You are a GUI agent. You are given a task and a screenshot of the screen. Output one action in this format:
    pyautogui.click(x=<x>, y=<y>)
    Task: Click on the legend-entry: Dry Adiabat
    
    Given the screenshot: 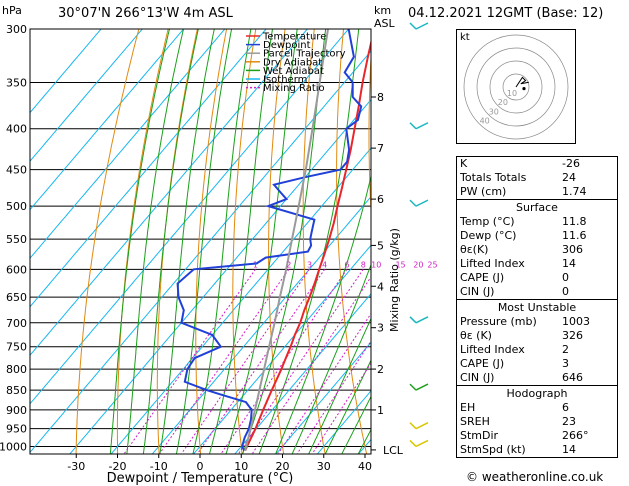 What is the action you would take?
    pyautogui.click(x=292, y=62)
    